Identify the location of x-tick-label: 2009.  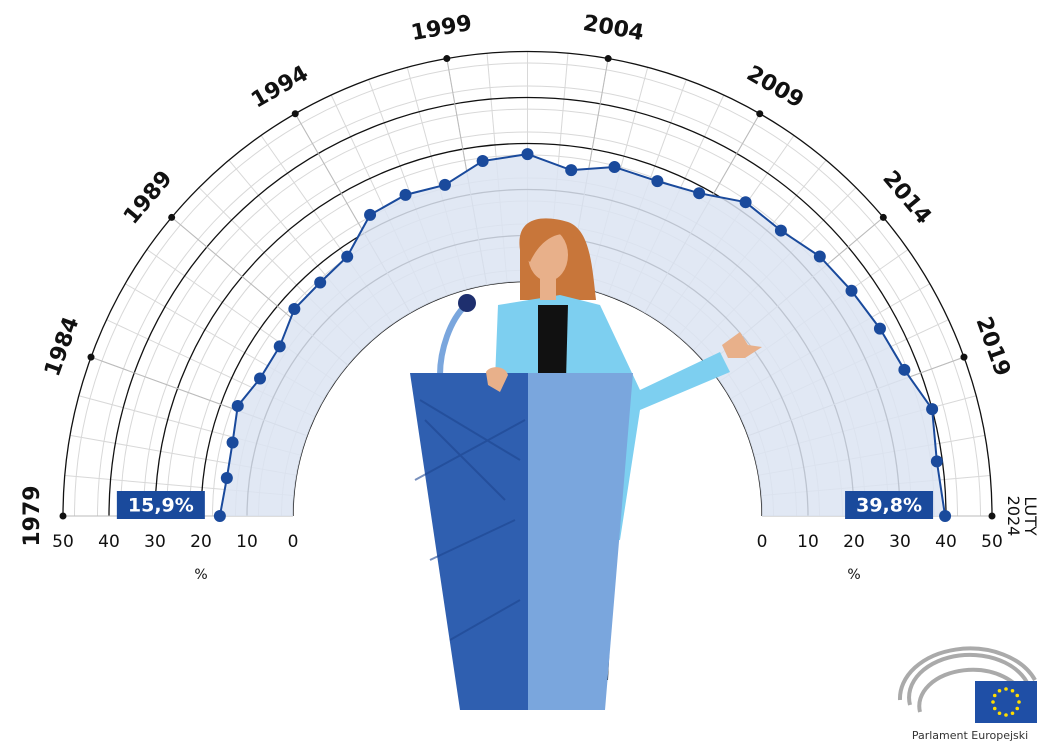
(775, 87).